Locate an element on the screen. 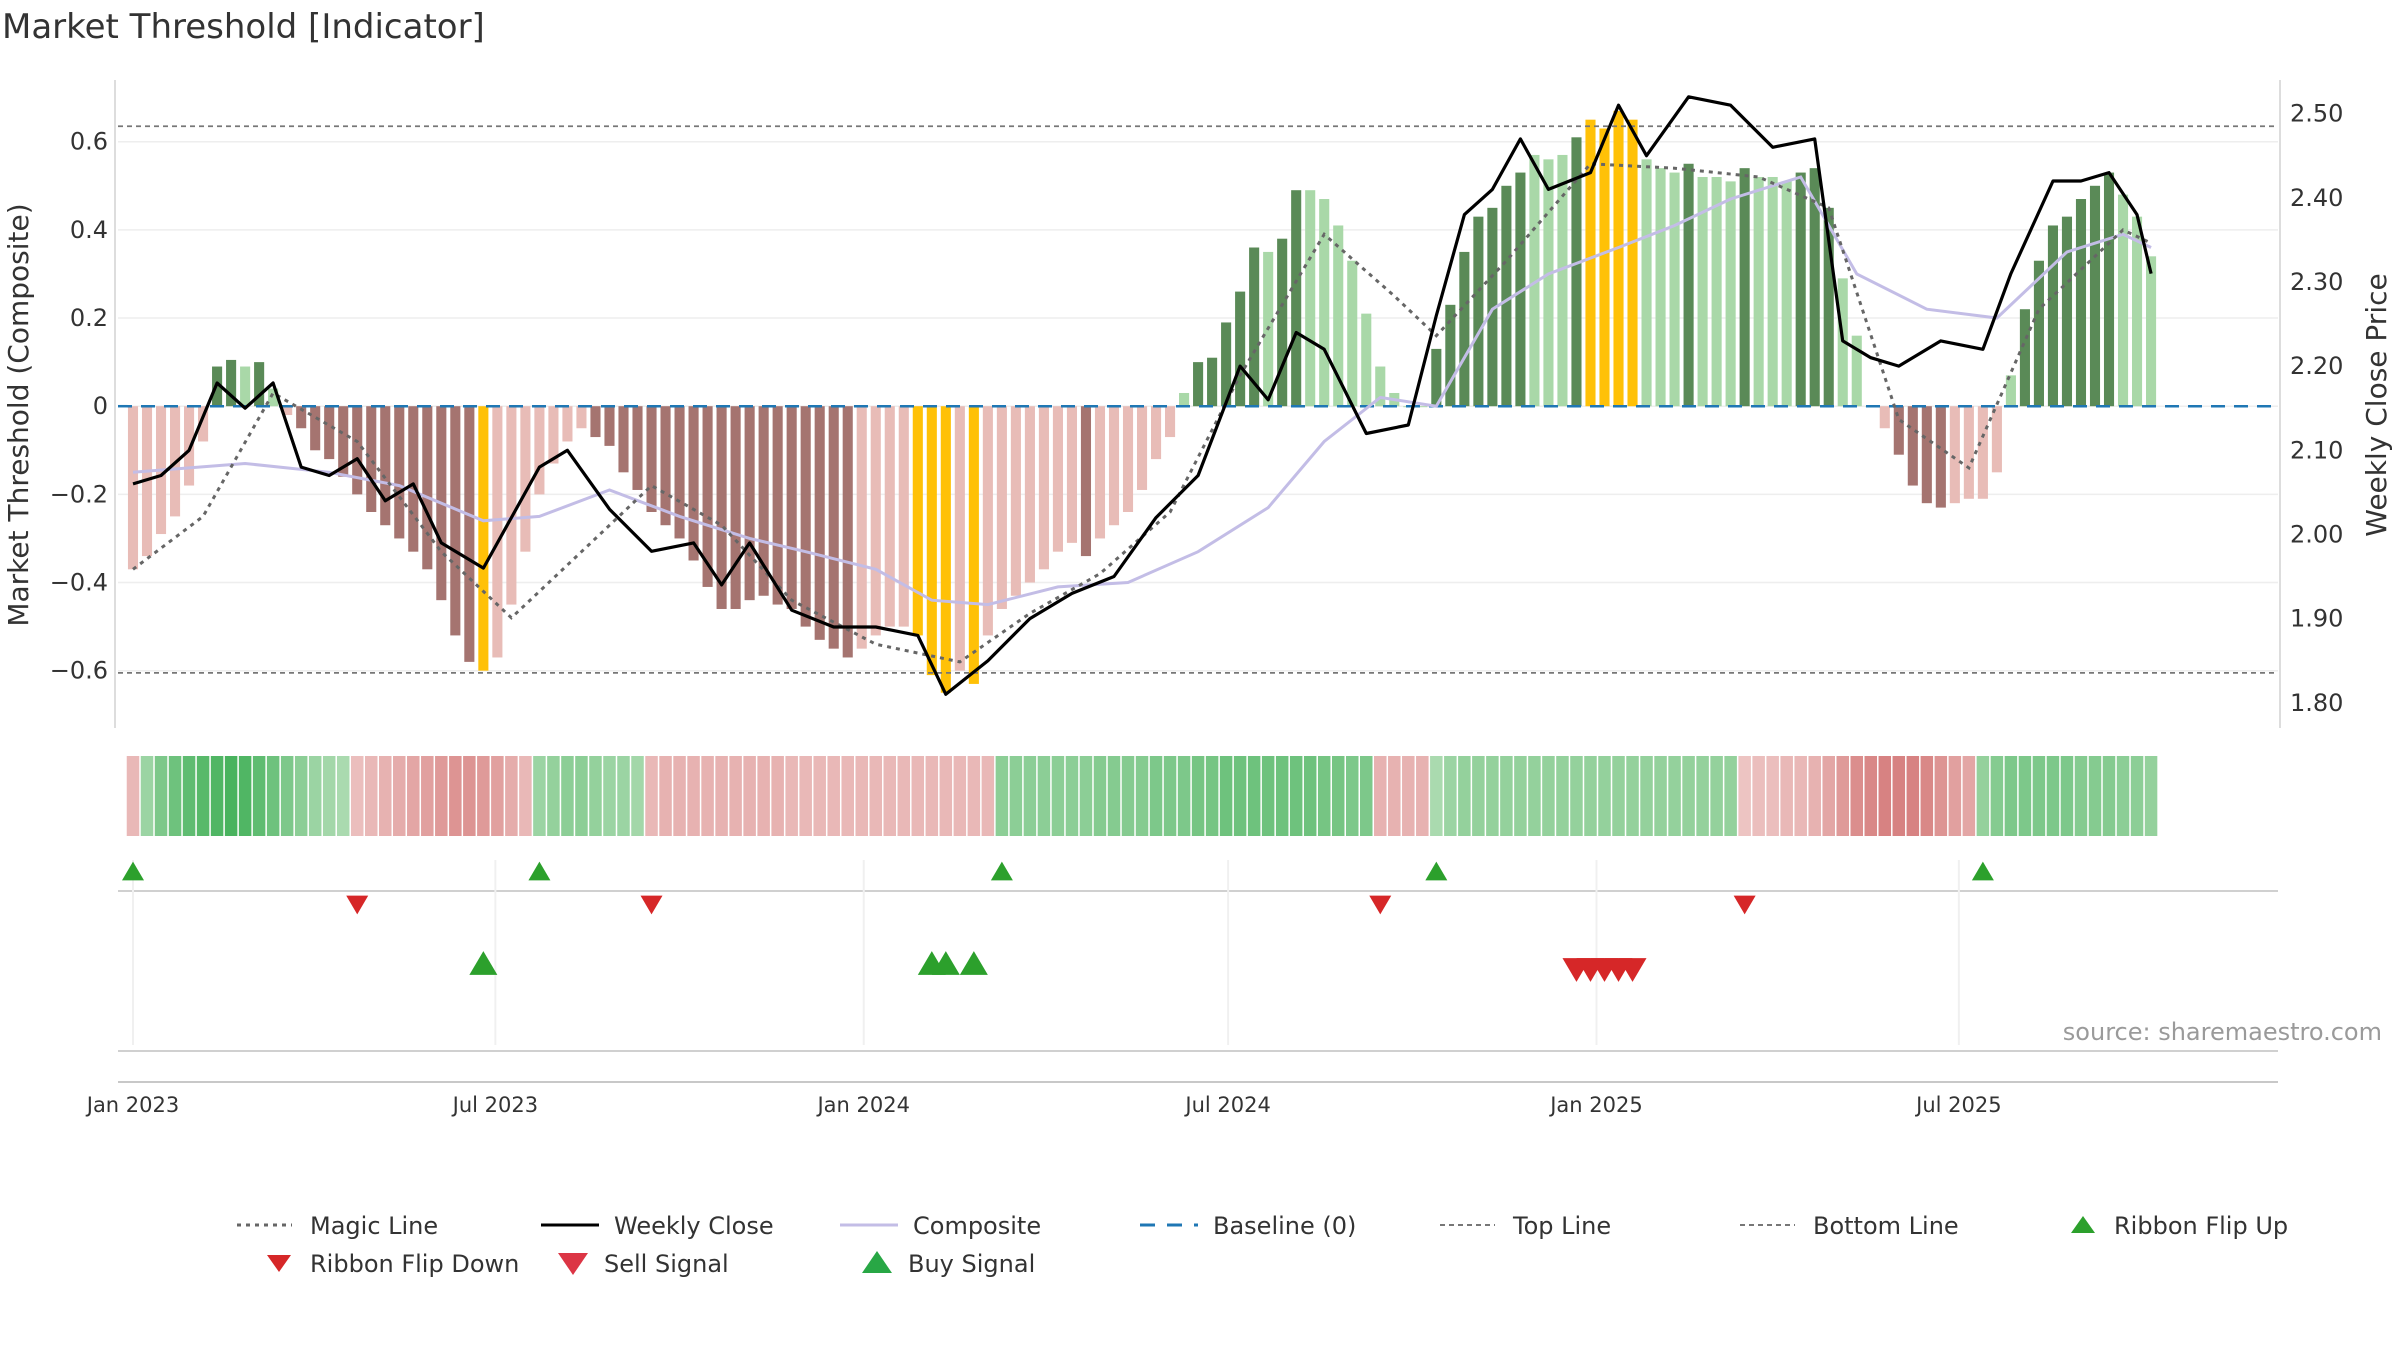 Image resolution: width=2400 pixels, height=1350 pixels. legend-label: Baseline (0) is located at coordinates (1284, 1226).